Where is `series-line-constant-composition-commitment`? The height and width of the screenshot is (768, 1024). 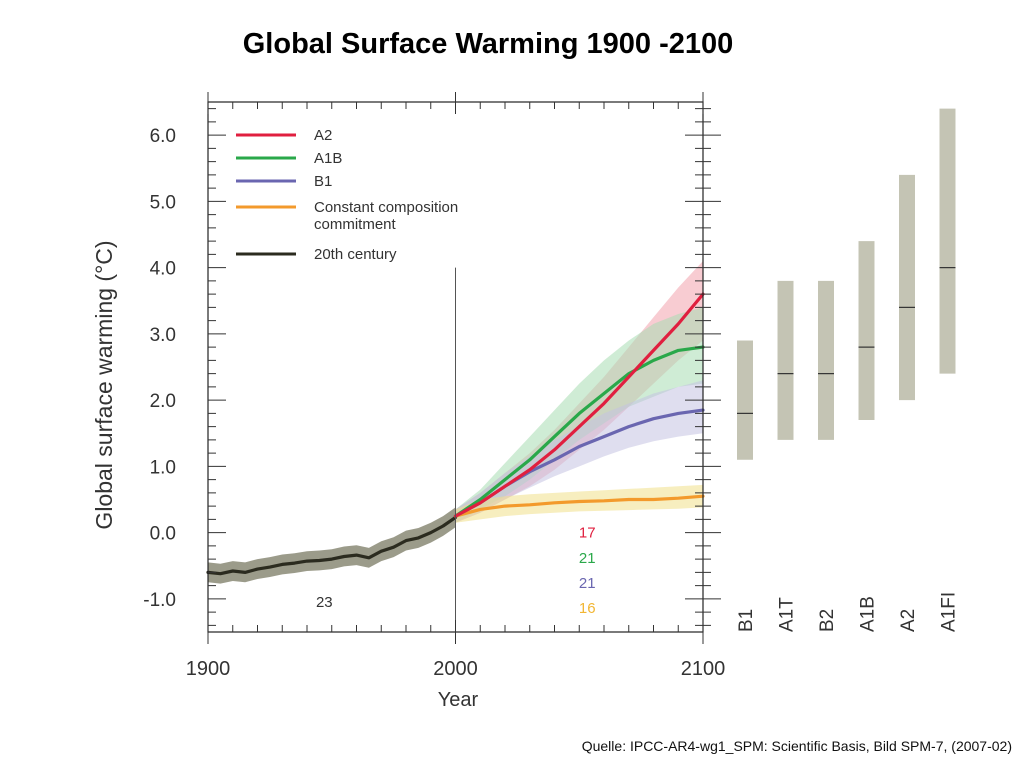
series-line-constant-composition-commitment is located at coordinates (579, 506).